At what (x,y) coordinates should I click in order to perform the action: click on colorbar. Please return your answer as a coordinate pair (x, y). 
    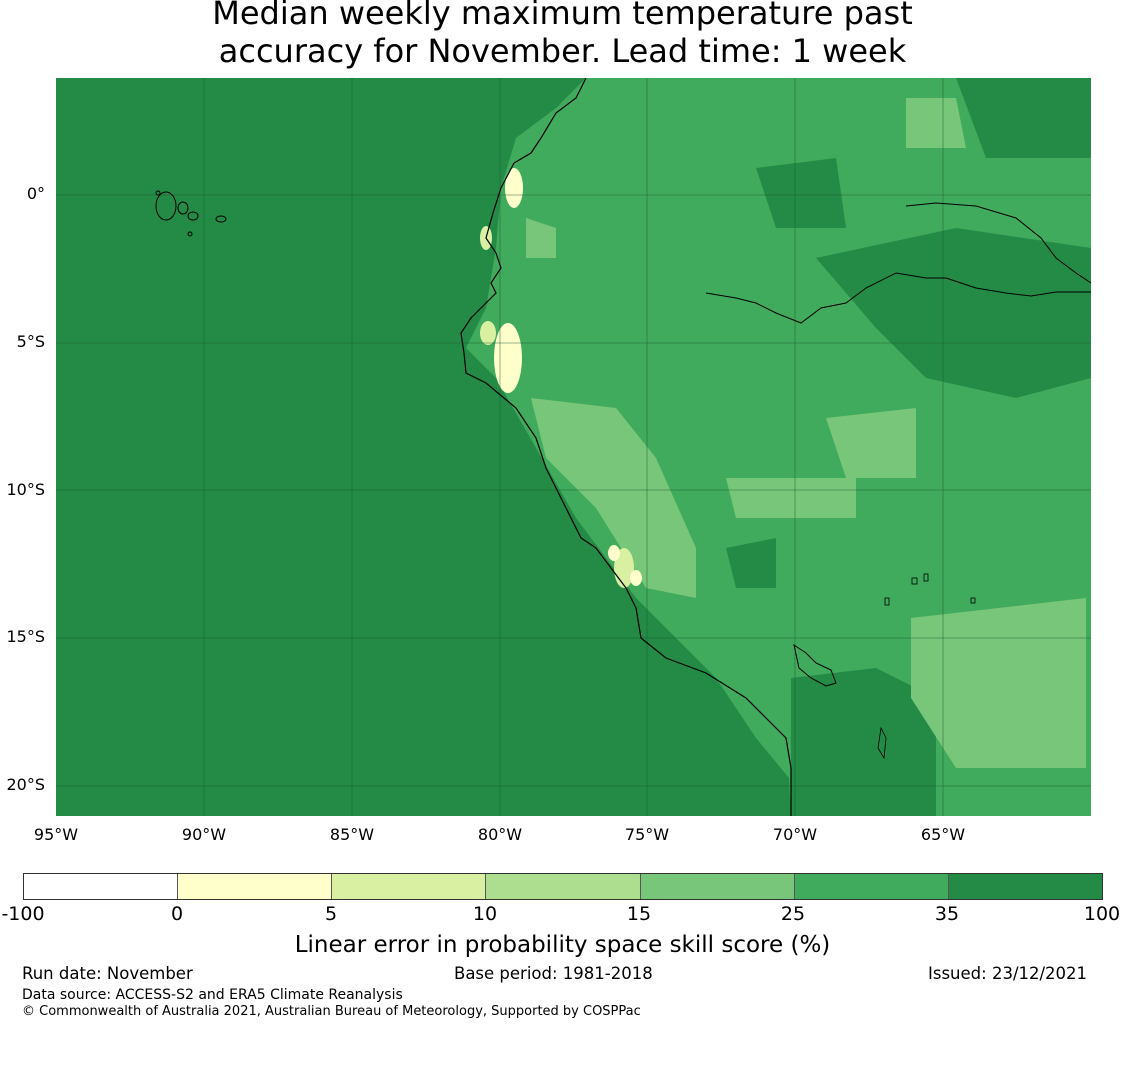
    Looking at the image, I should click on (563, 886).